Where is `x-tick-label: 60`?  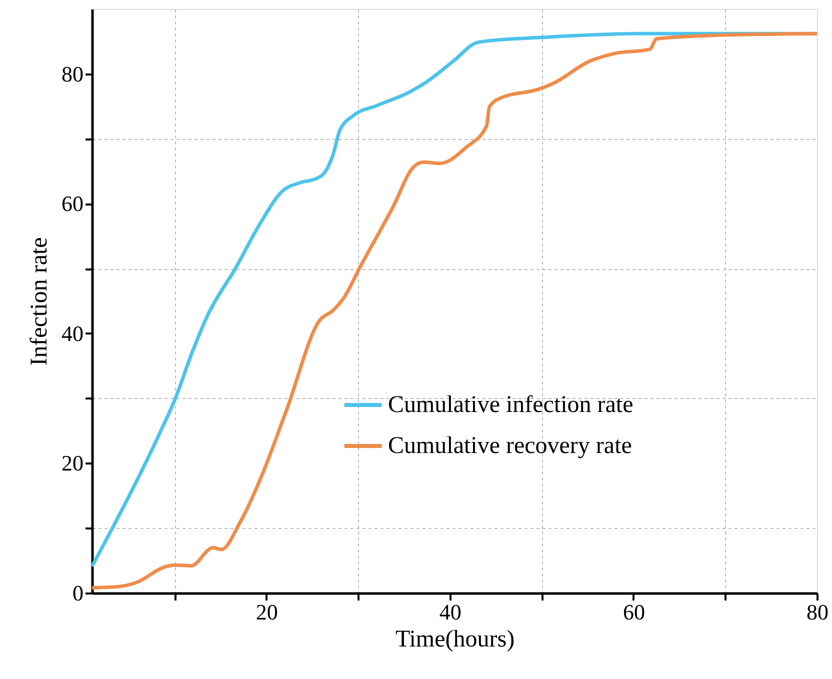 x-tick-label: 60 is located at coordinates (633, 612).